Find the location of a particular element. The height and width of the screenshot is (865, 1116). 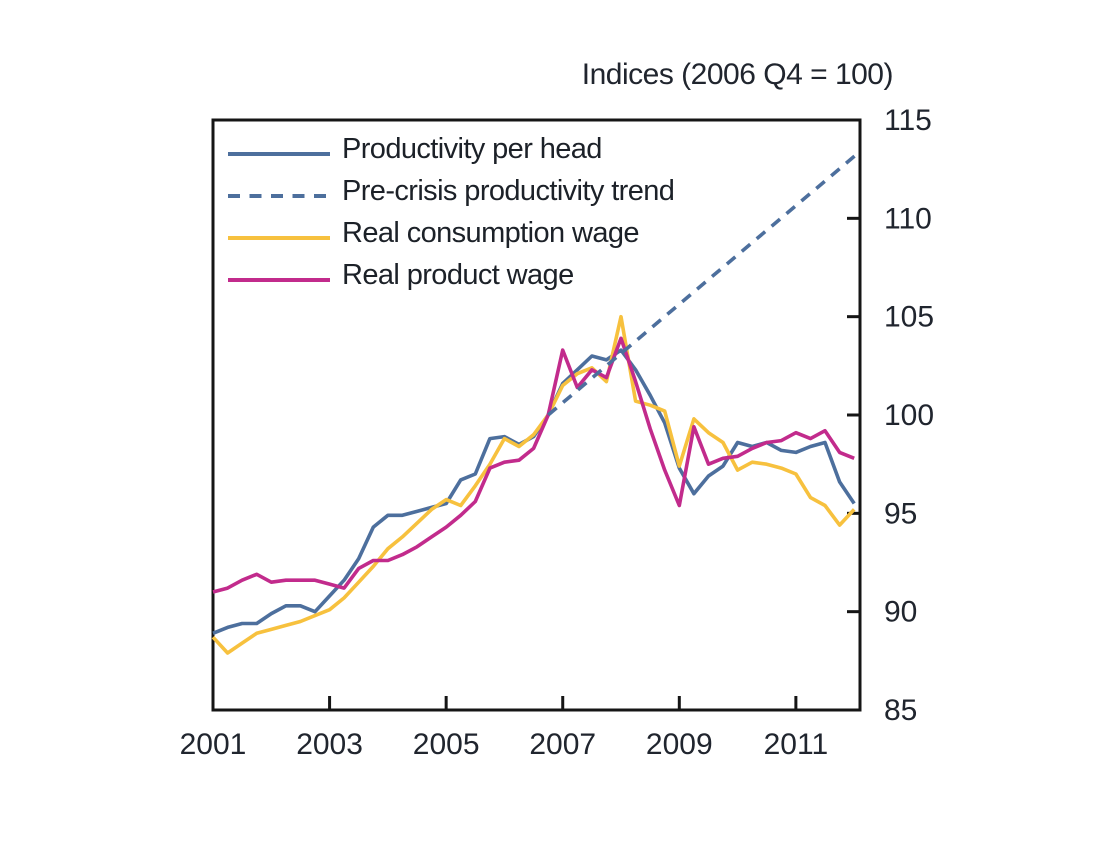

y-tick-label: 95 is located at coordinates (900, 513).